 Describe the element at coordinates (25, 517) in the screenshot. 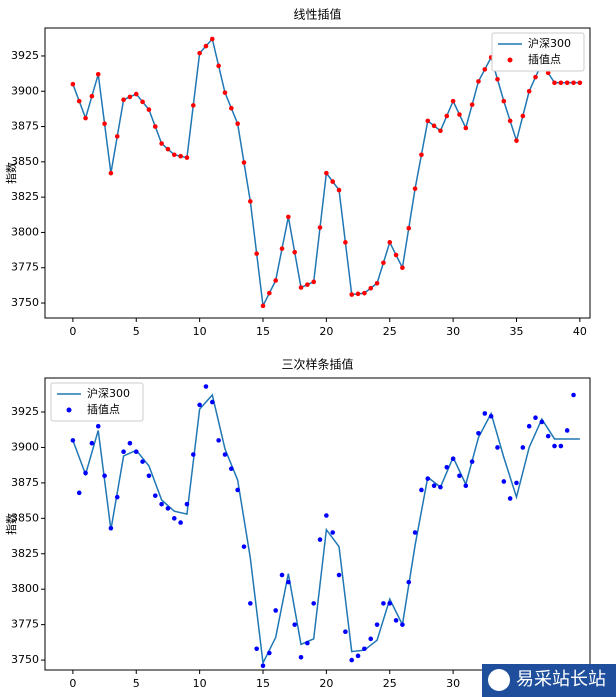

I see `y-tick-label: 3850` at that location.